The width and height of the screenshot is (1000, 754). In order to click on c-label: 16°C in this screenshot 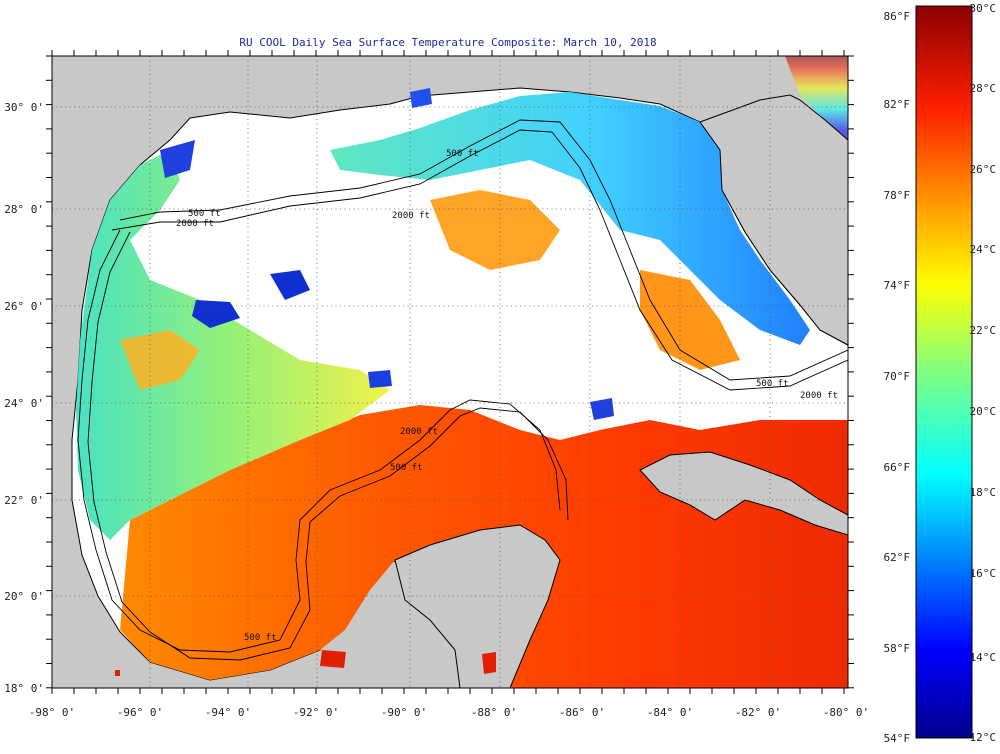, I will do `click(983, 573)`.